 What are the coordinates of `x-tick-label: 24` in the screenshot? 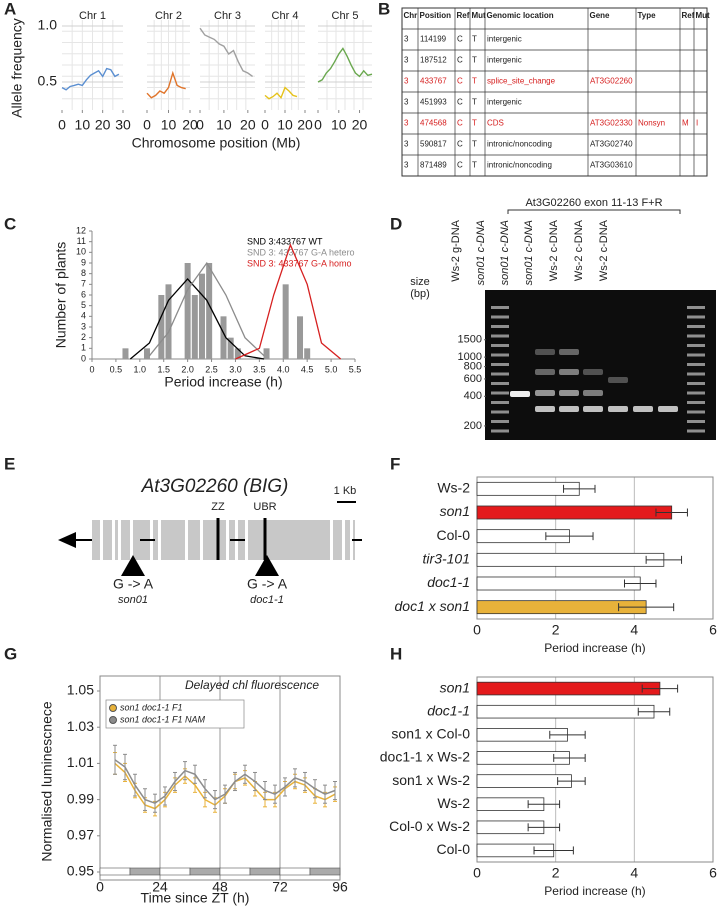 It's located at (160, 887).